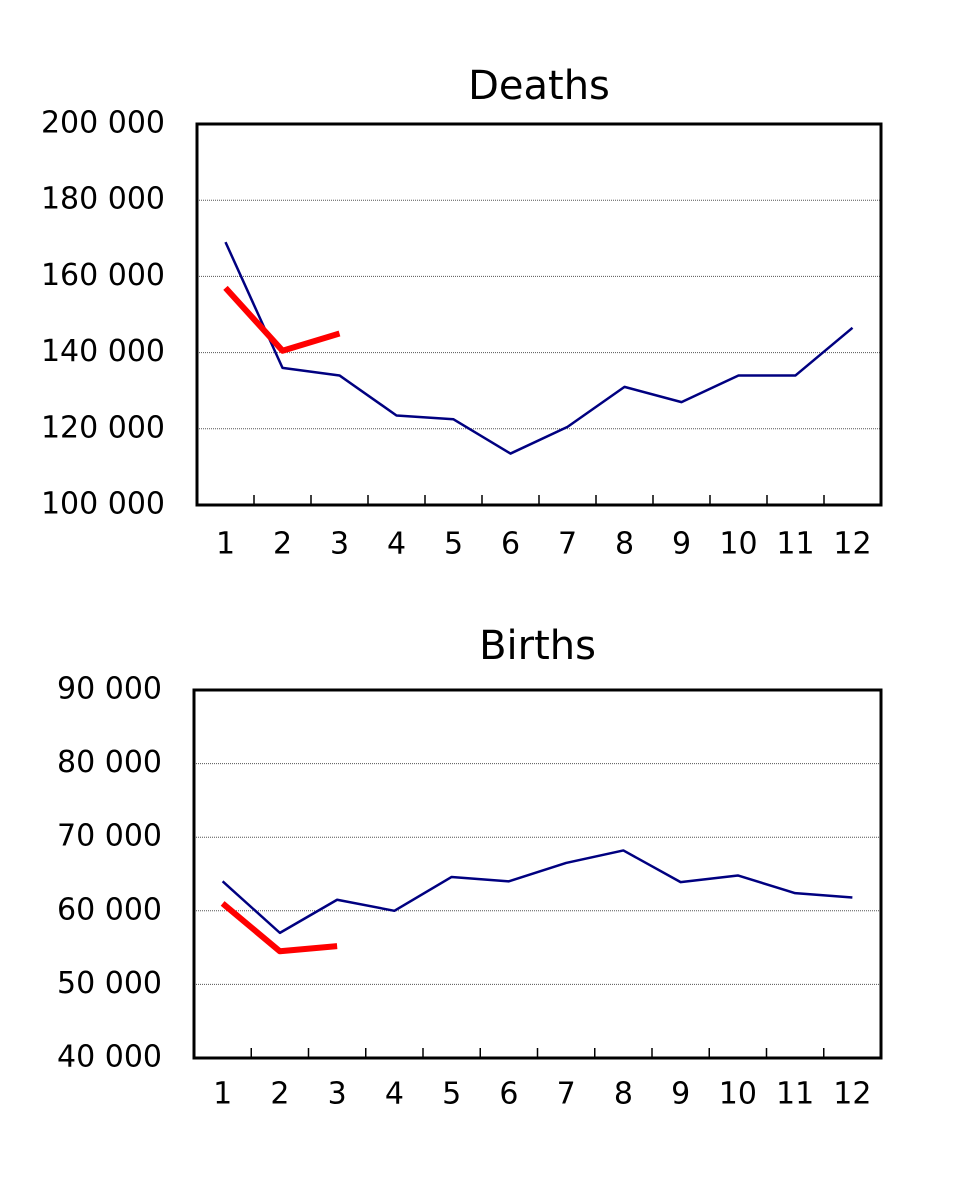 The image size is (962, 1200). I want to click on y-tick-label: 140 000, so click(103, 351).